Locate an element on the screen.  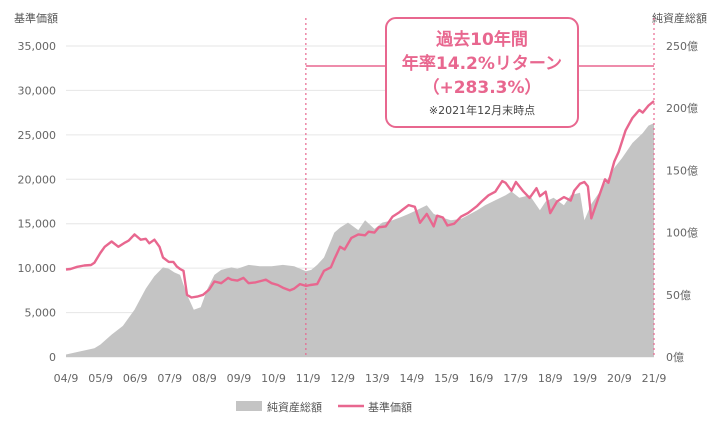
y-right-tick-label: 50億 is located at coordinates (678, 295).